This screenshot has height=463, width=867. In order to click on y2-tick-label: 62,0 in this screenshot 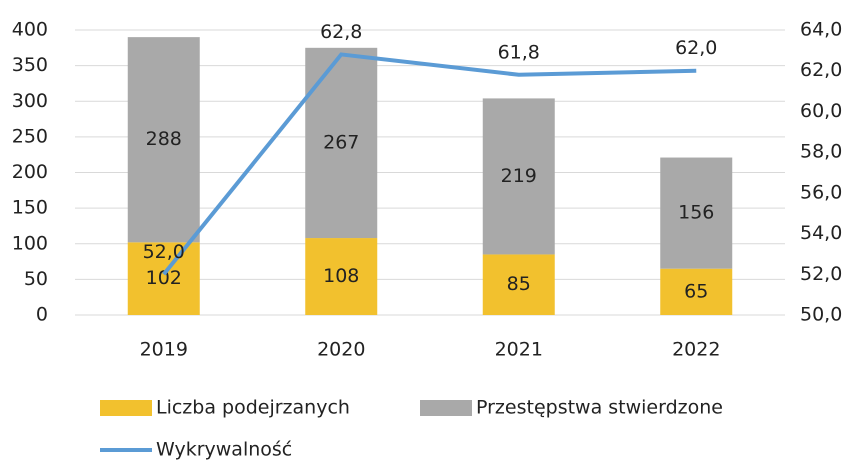, I will do `click(821, 70)`.